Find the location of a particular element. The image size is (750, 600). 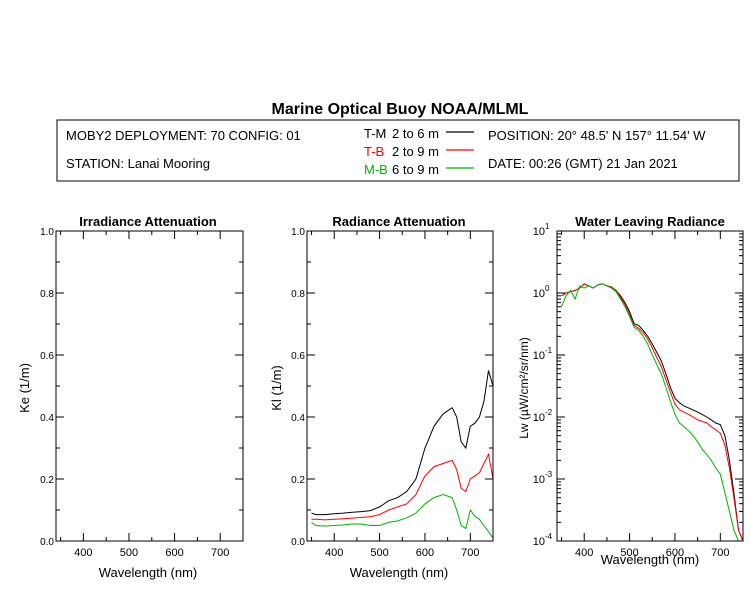

legend-range-mb: 6 to 9 m is located at coordinates (415, 169).